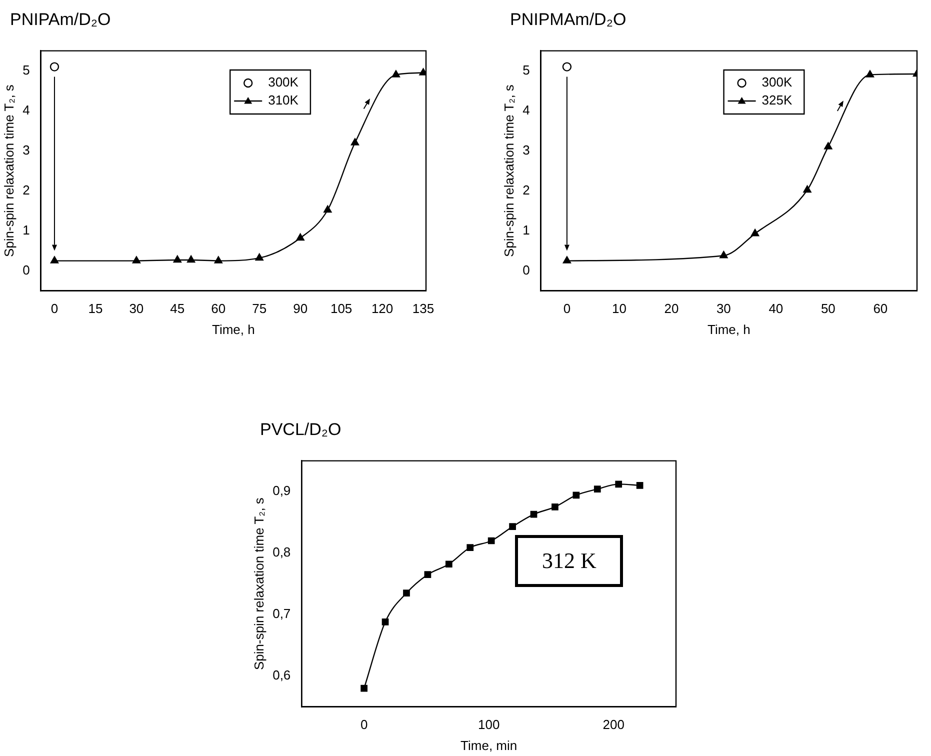 The image size is (931, 756). I want to click on x-tick-label: 20, so click(671, 308).